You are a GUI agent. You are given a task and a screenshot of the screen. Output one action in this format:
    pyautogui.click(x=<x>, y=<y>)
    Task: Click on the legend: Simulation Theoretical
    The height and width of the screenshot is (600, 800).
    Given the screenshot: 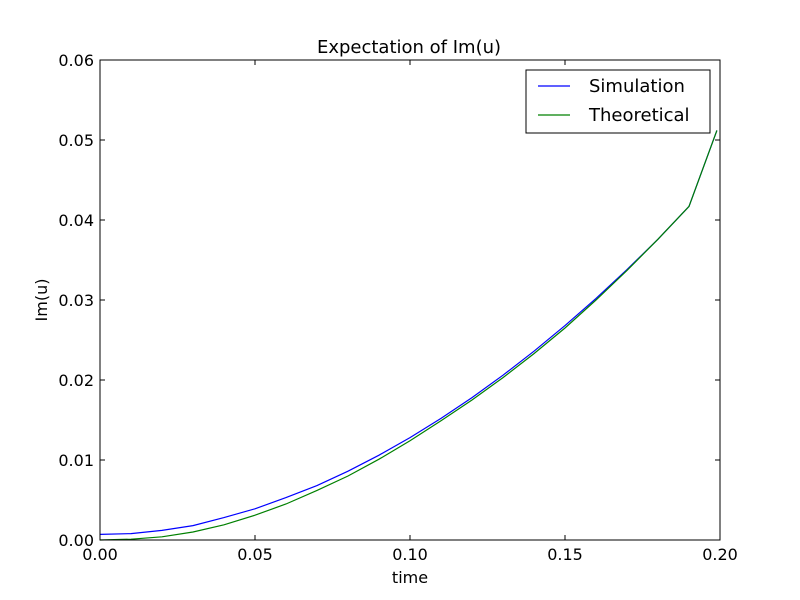 What is the action you would take?
    pyautogui.click(x=618, y=101)
    